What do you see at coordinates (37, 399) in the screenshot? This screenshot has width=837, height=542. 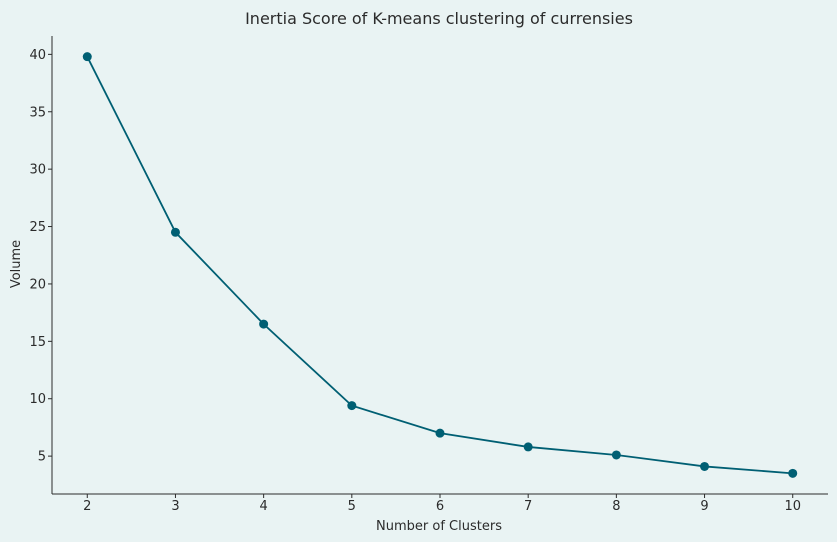 I see `y-tick-label: 10` at bounding box center [37, 399].